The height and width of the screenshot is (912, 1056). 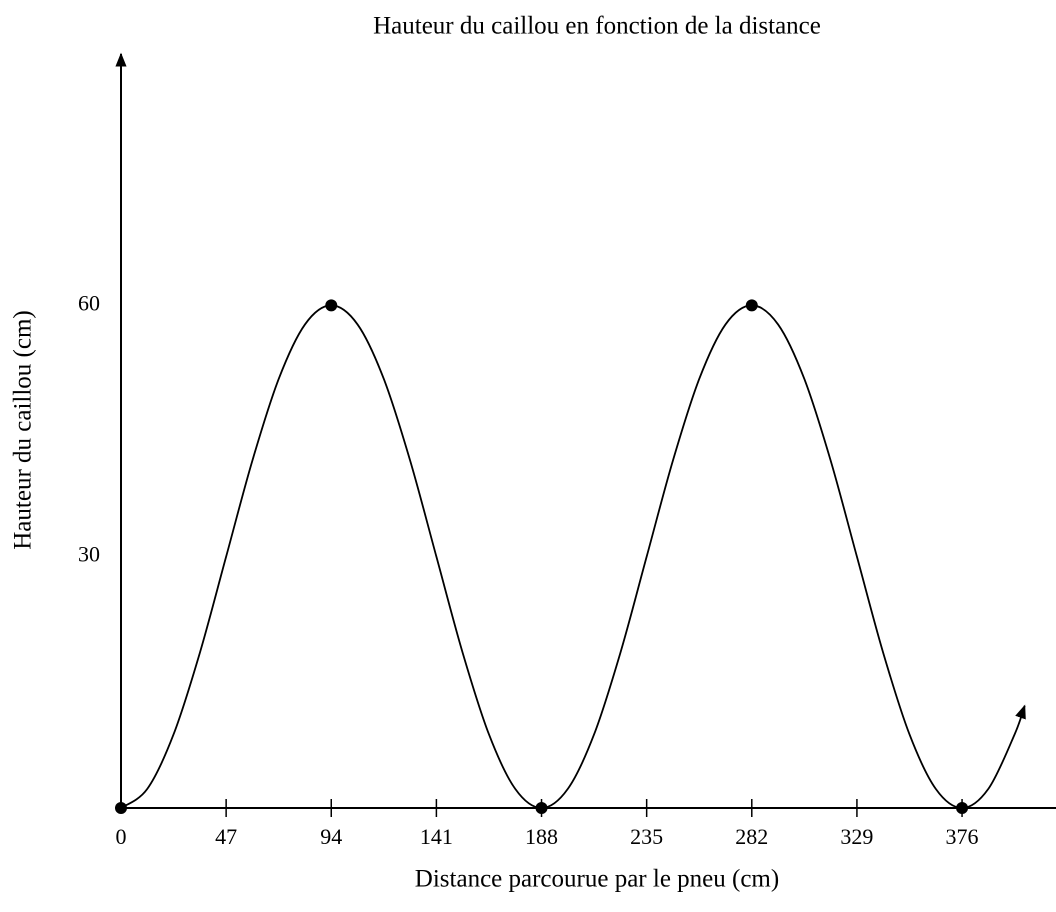 What do you see at coordinates (89, 302) in the screenshot?
I see `y-tick-label: 60` at bounding box center [89, 302].